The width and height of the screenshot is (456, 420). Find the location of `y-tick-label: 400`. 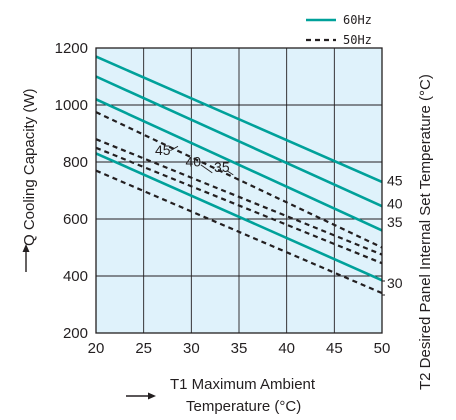

y-tick-label: 400 is located at coordinates (75, 276).